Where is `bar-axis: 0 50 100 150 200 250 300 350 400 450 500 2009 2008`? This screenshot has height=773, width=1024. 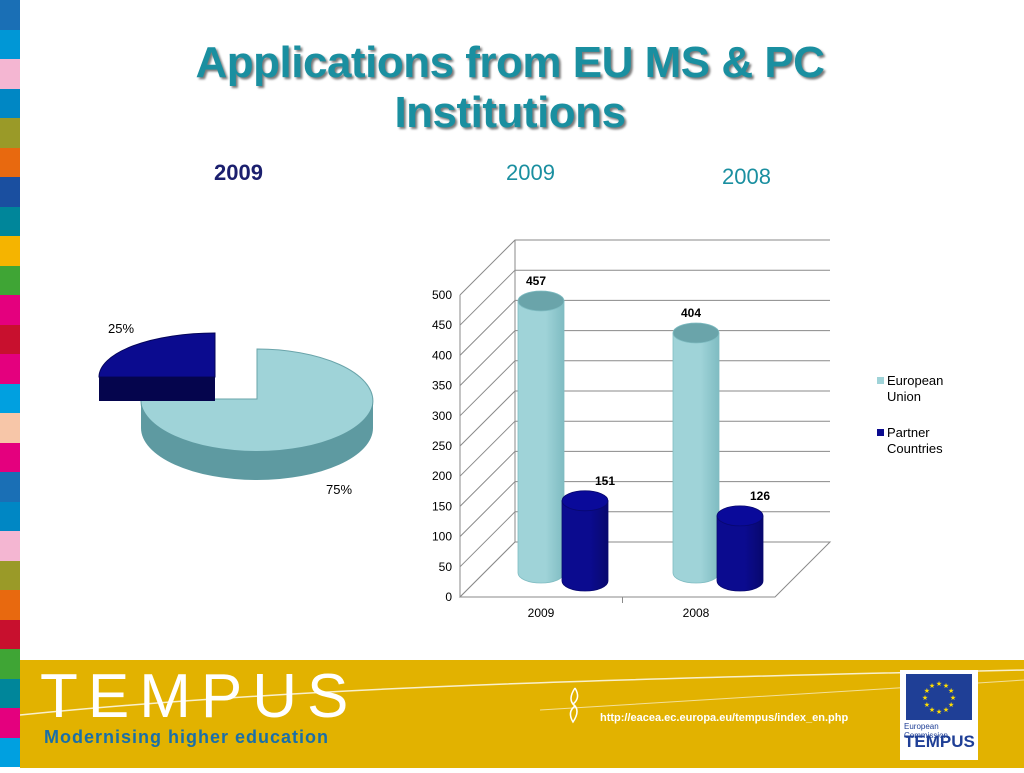 bar-axis: 0 50 100 150 200 250 300 350 400 450 500 2009 2008 is located at coordinates (571, 454).